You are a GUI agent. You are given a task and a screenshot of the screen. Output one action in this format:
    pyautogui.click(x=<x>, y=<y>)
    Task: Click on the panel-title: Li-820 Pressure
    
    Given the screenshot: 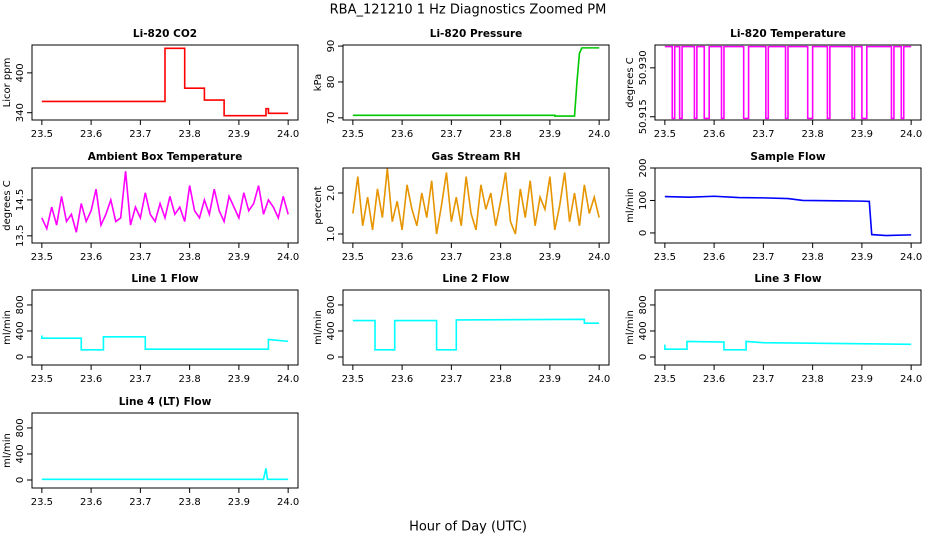 What is the action you would take?
    pyautogui.click(x=476, y=34)
    